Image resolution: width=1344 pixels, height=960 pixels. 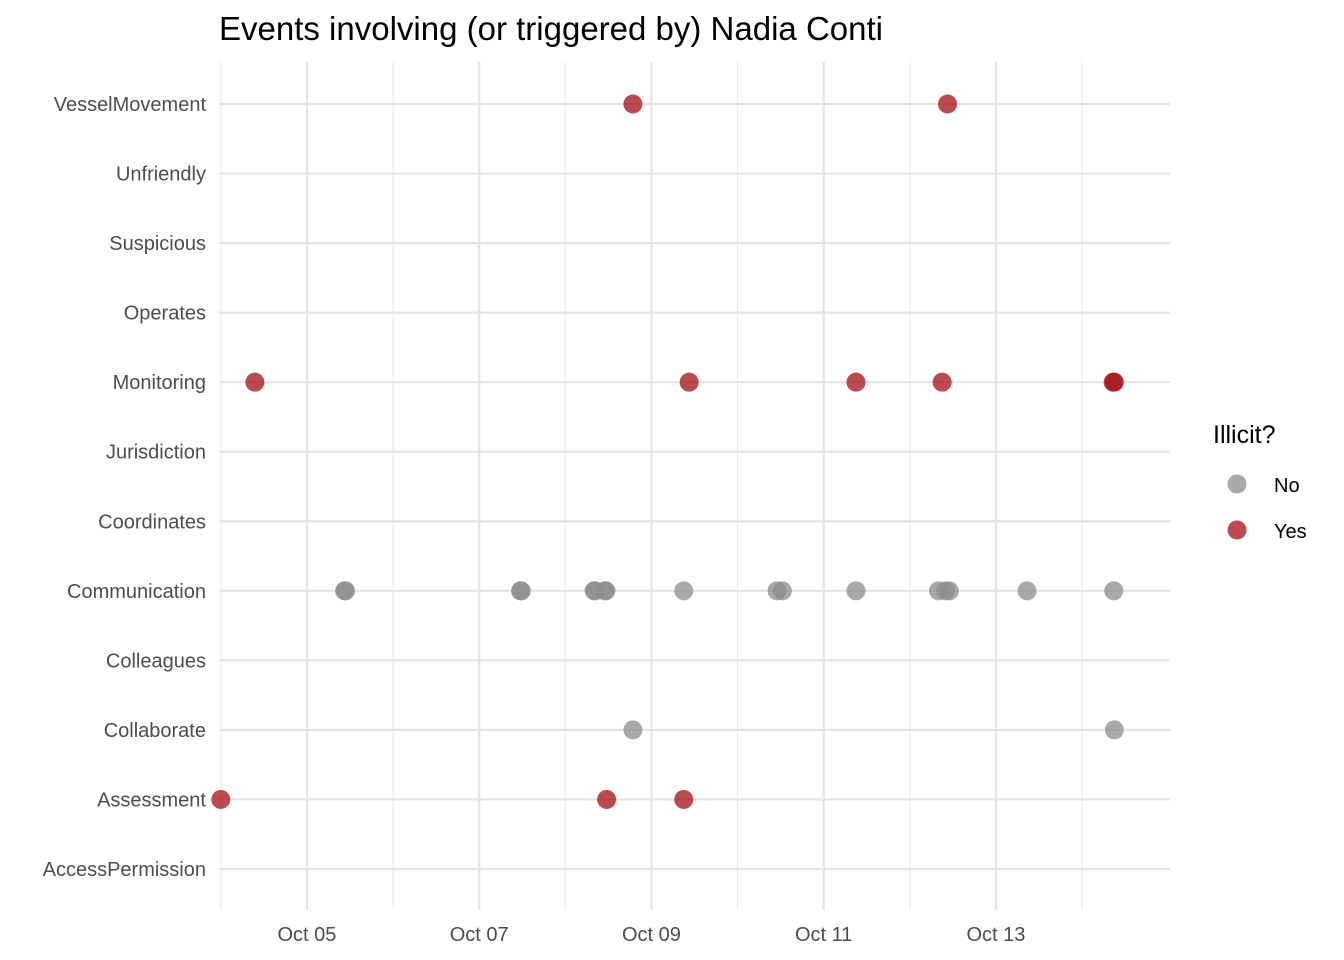 I want to click on x-tick-label: Oct 09, so click(x=651, y=935).